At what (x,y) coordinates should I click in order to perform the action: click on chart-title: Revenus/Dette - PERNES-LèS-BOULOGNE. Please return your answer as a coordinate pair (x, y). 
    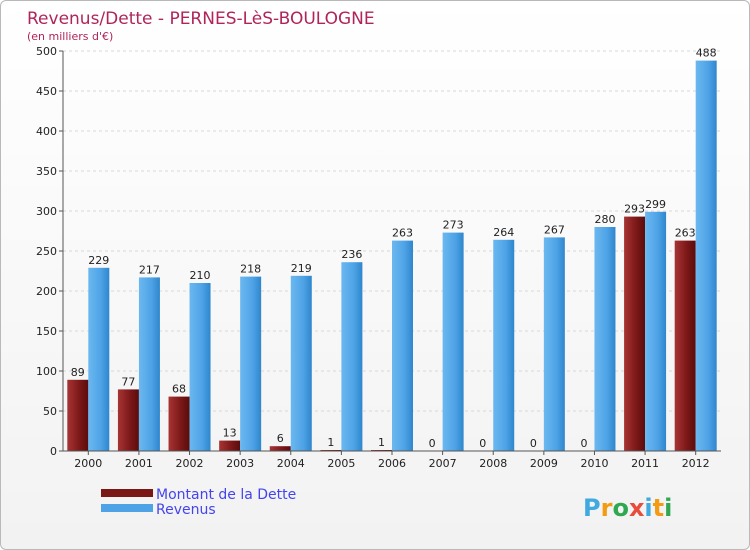
    Looking at the image, I should click on (201, 19).